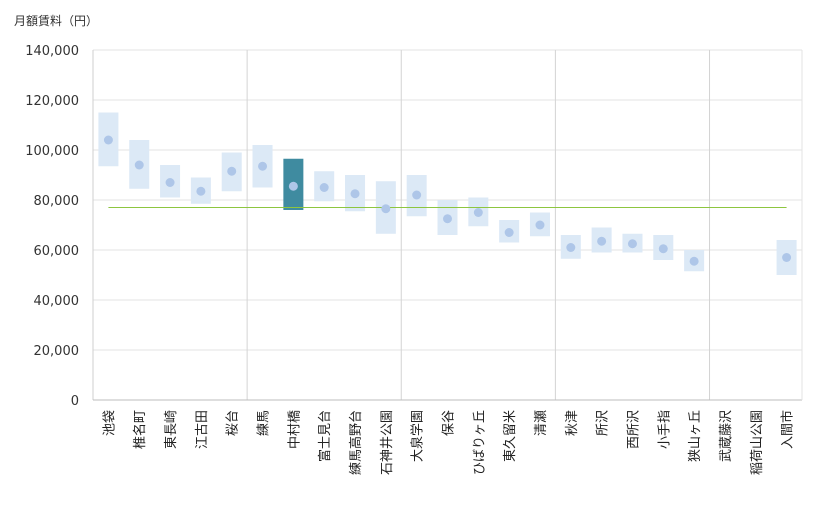 The width and height of the screenshot is (820, 510). I want to click on x-tick-label: 石神井公園, so click(387, 442).